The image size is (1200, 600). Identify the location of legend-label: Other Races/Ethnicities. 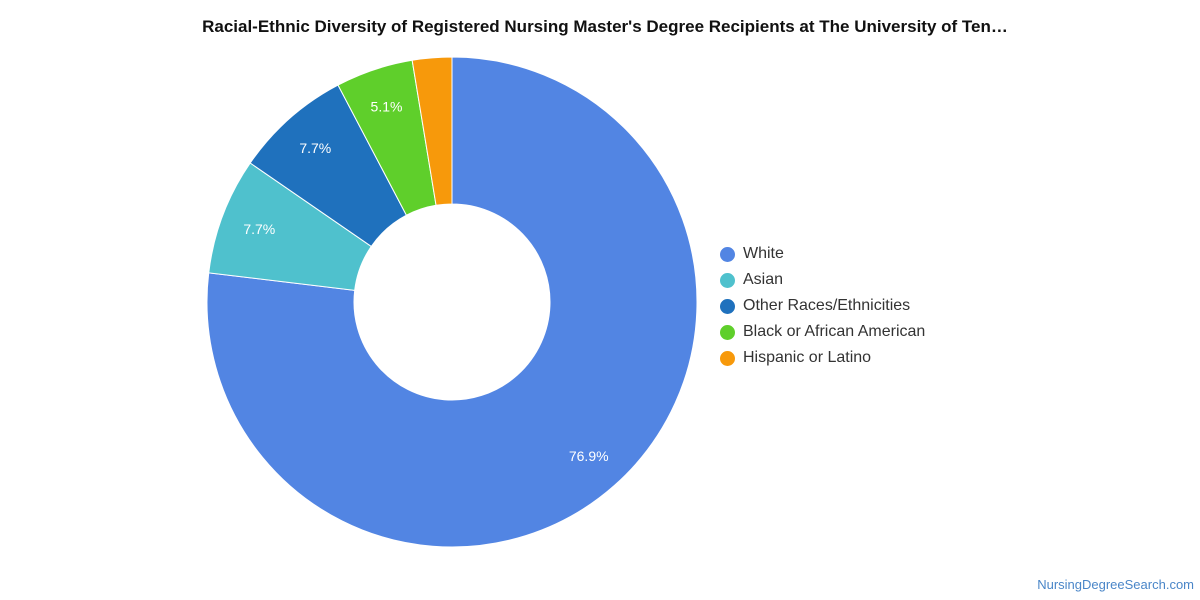
(827, 305).